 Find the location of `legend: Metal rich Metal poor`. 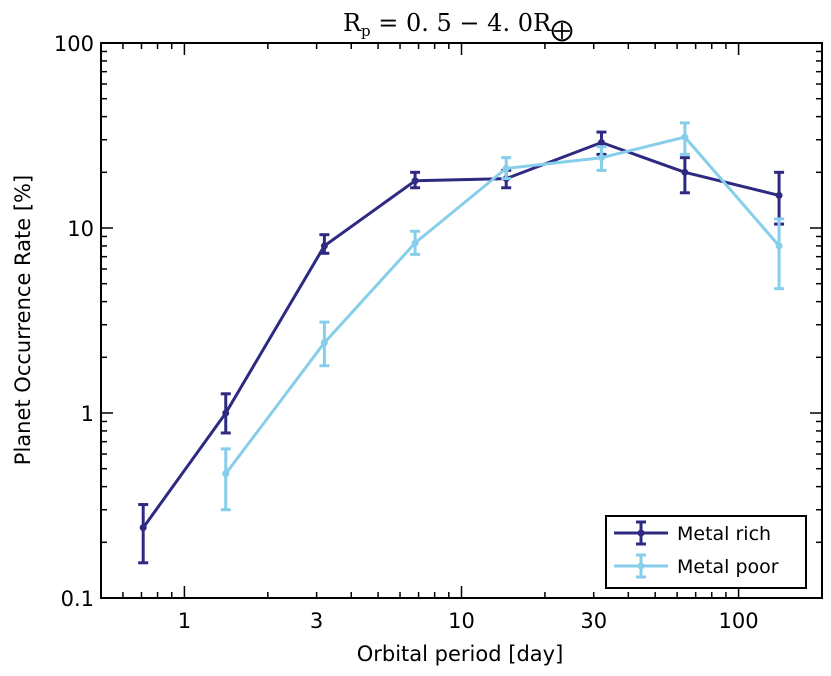

legend: Metal rich Metal poor is located at coordinates (706, 552).